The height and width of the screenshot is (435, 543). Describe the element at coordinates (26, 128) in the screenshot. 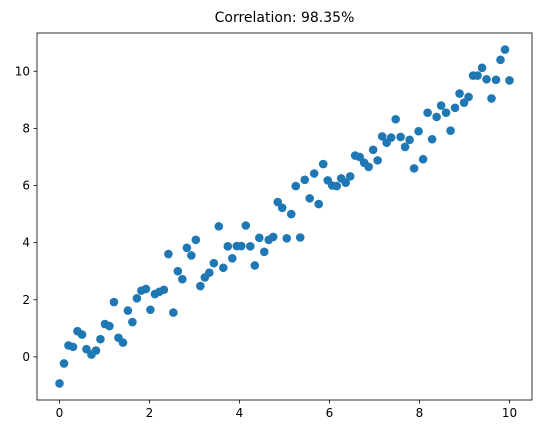

I see `y-tick-label: 8` at that location.